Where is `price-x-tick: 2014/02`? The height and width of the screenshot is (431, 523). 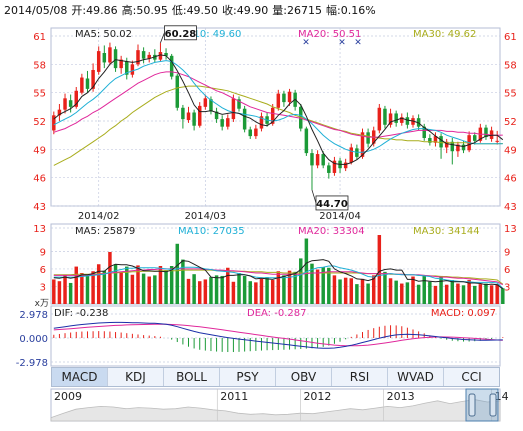
price-x-tick: 2014/02 is located at coordinates (99, 216).